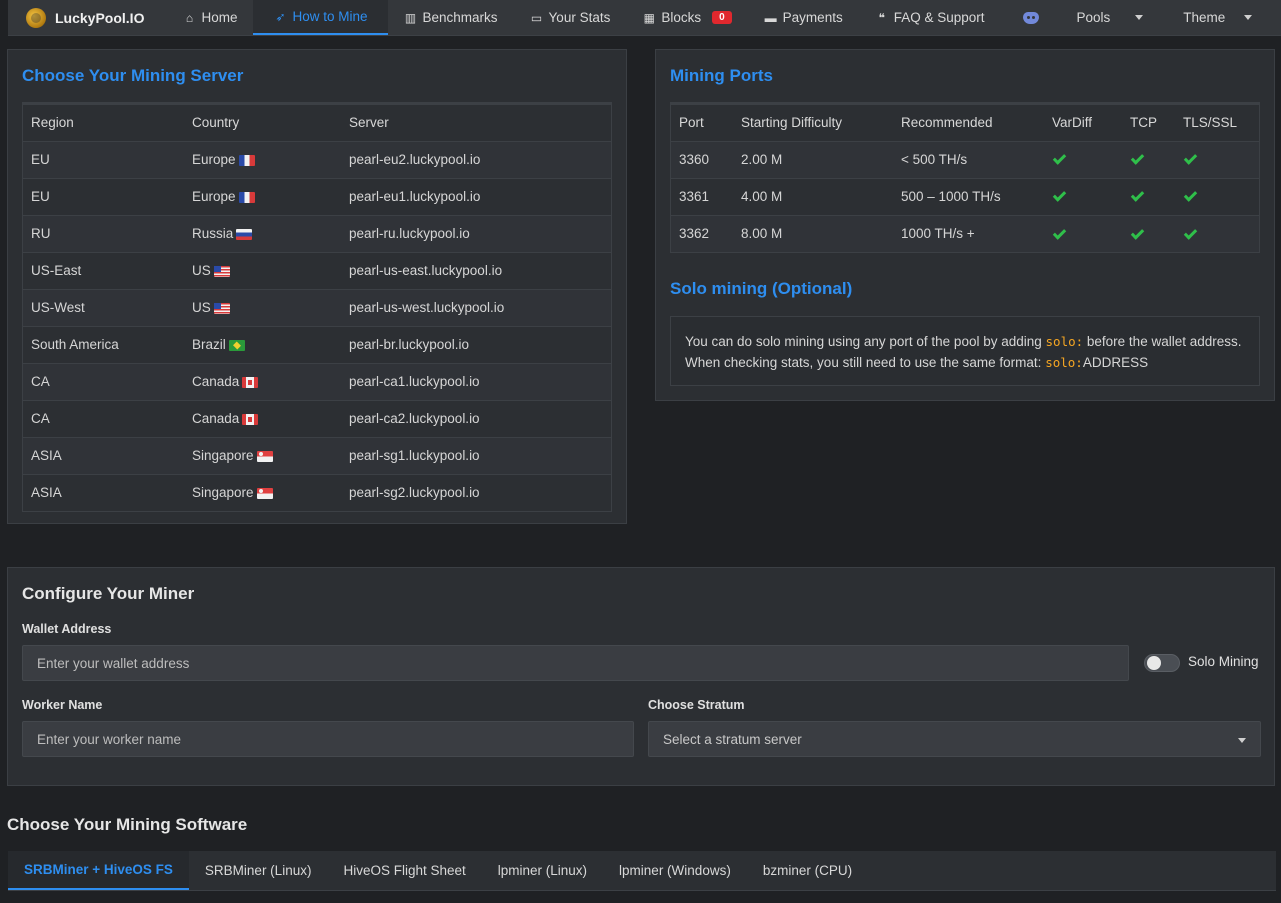 This screenshot has height=903, width=1281. I want to click on server-hostname: pearl-ca2.luckypool.io, so click(476, 418).